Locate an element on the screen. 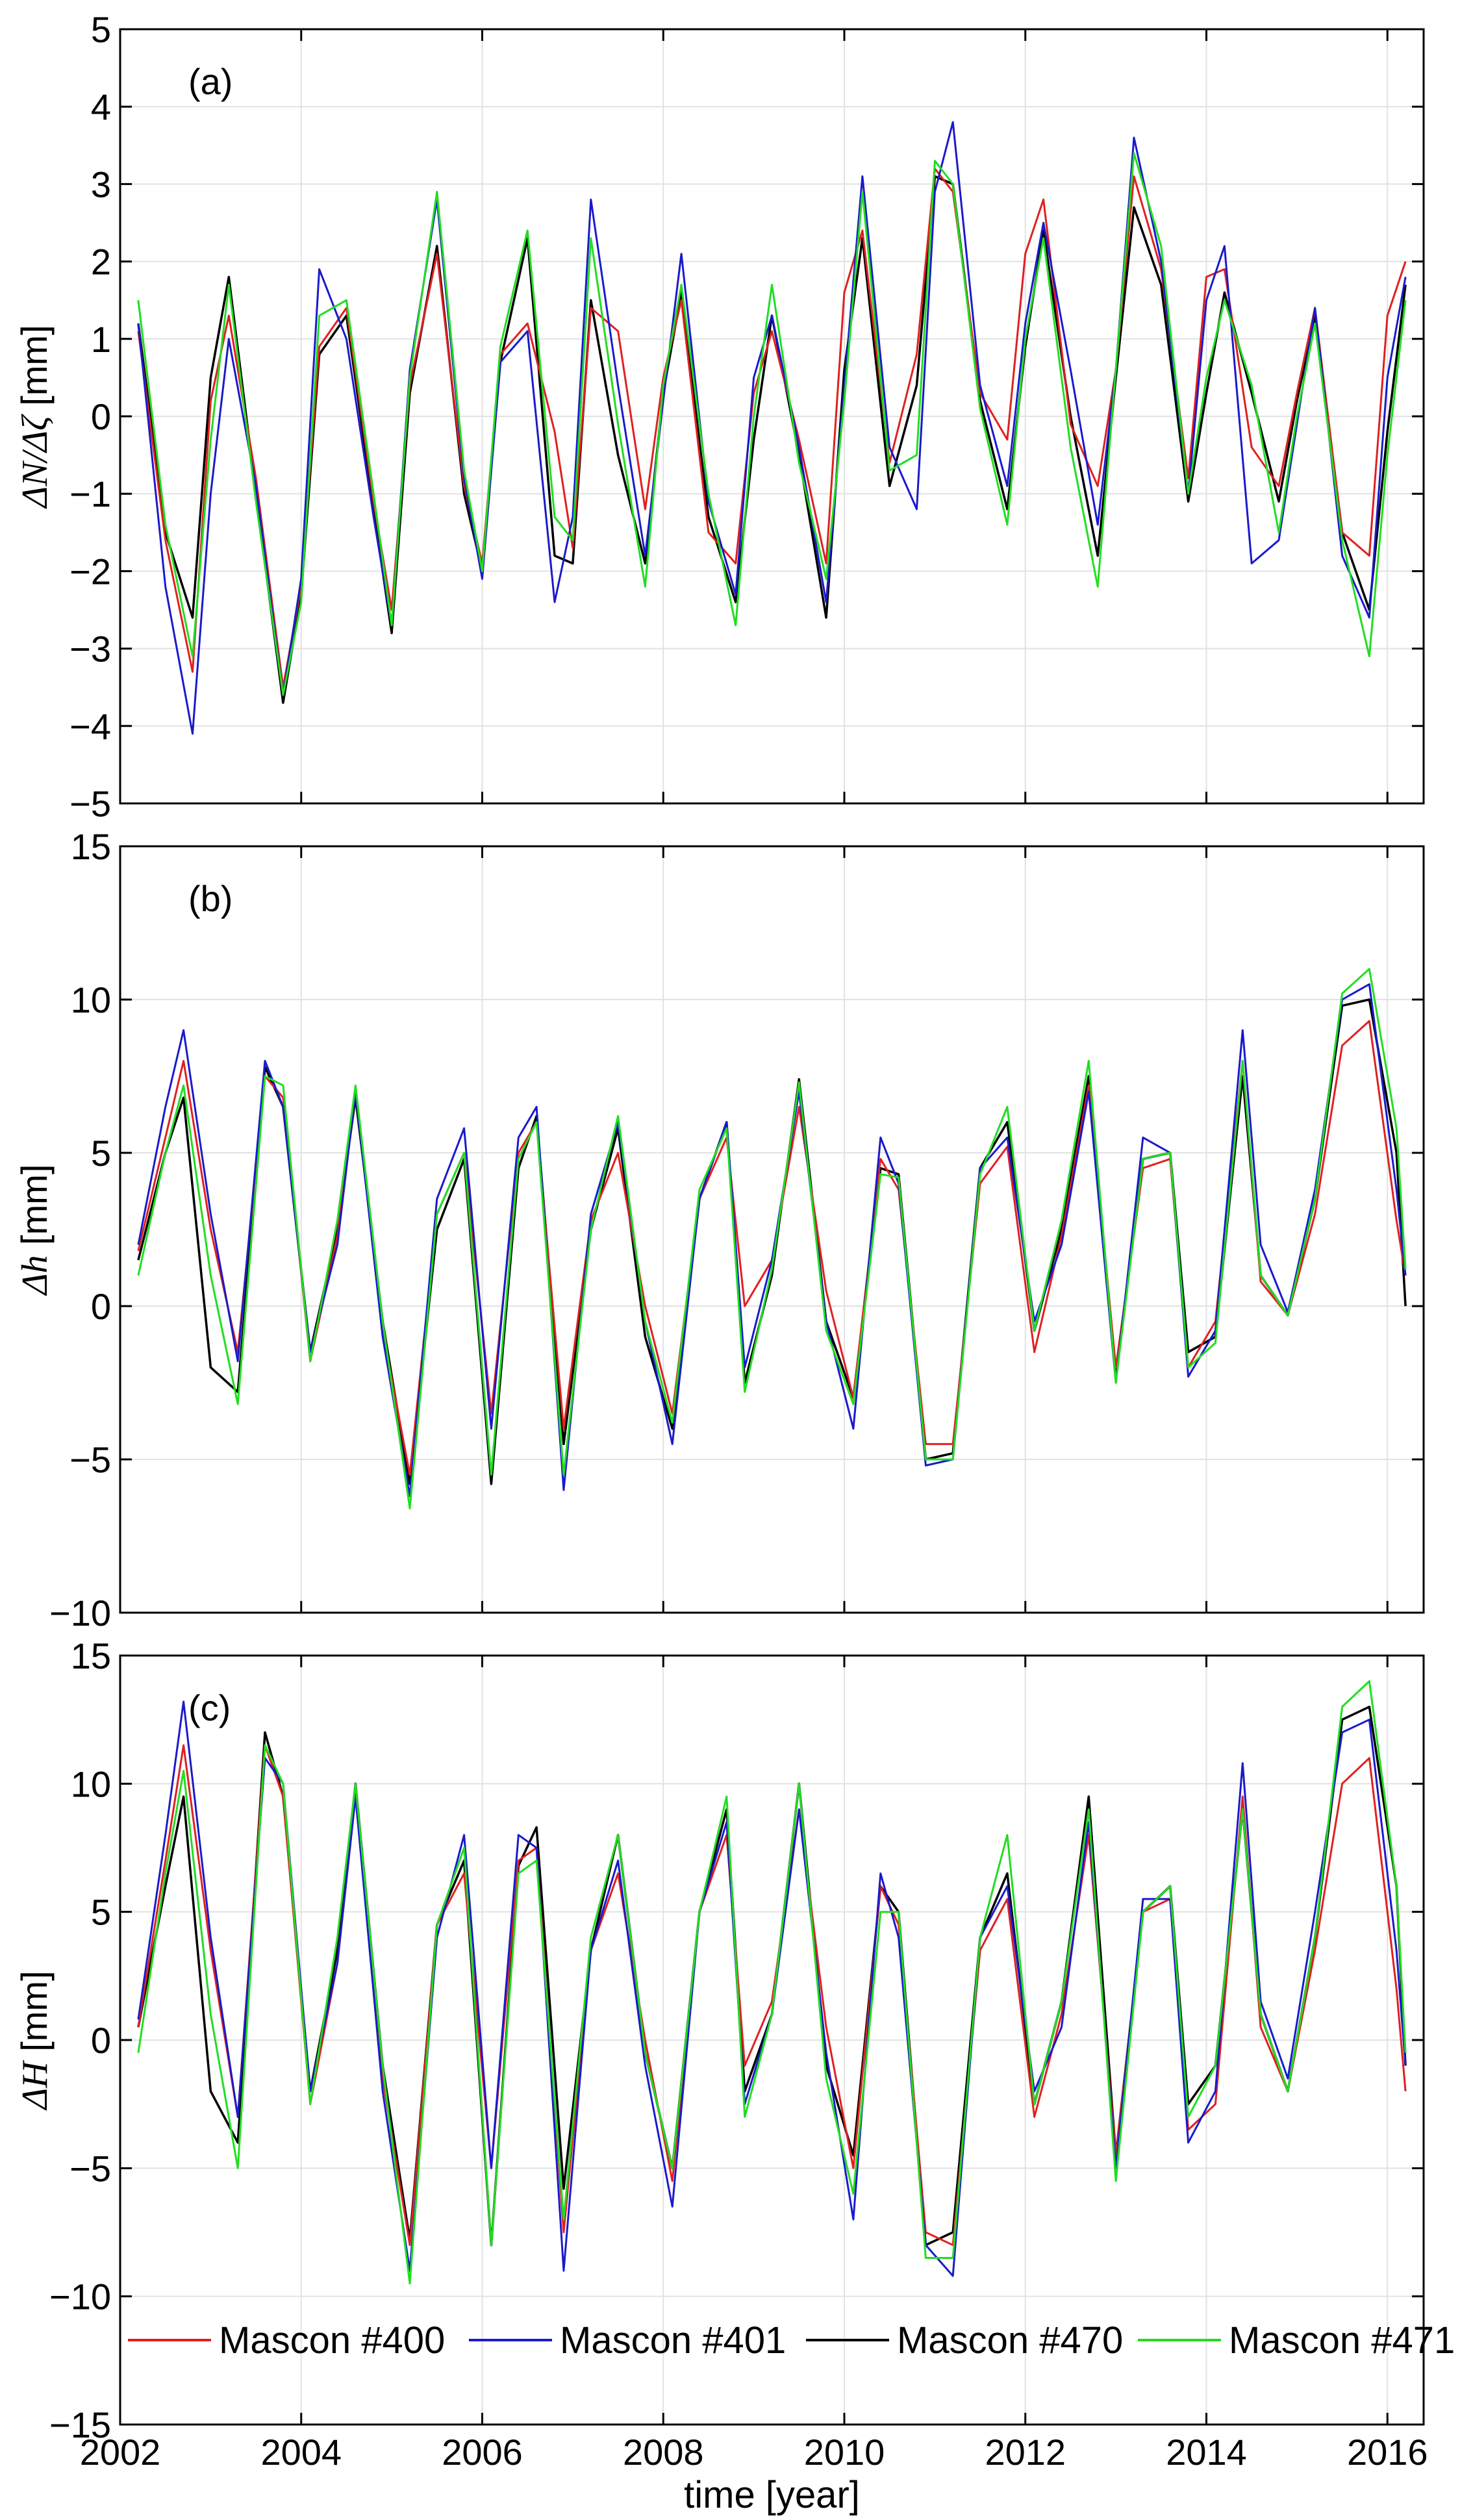 This screenshot has width=1460, height=2520. legend-label-mascon-470: Mascon #470 is located at coordinates (1010, 2340).